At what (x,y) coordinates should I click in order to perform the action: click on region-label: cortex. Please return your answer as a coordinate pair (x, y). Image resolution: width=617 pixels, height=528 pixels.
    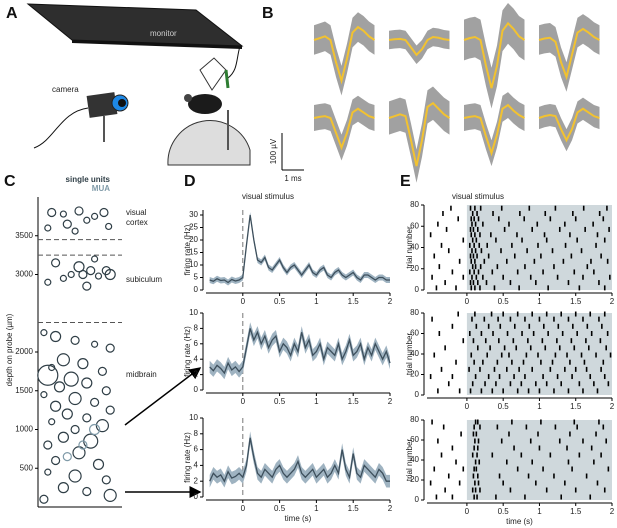
    Looking at the image, I should click on (137, 222).